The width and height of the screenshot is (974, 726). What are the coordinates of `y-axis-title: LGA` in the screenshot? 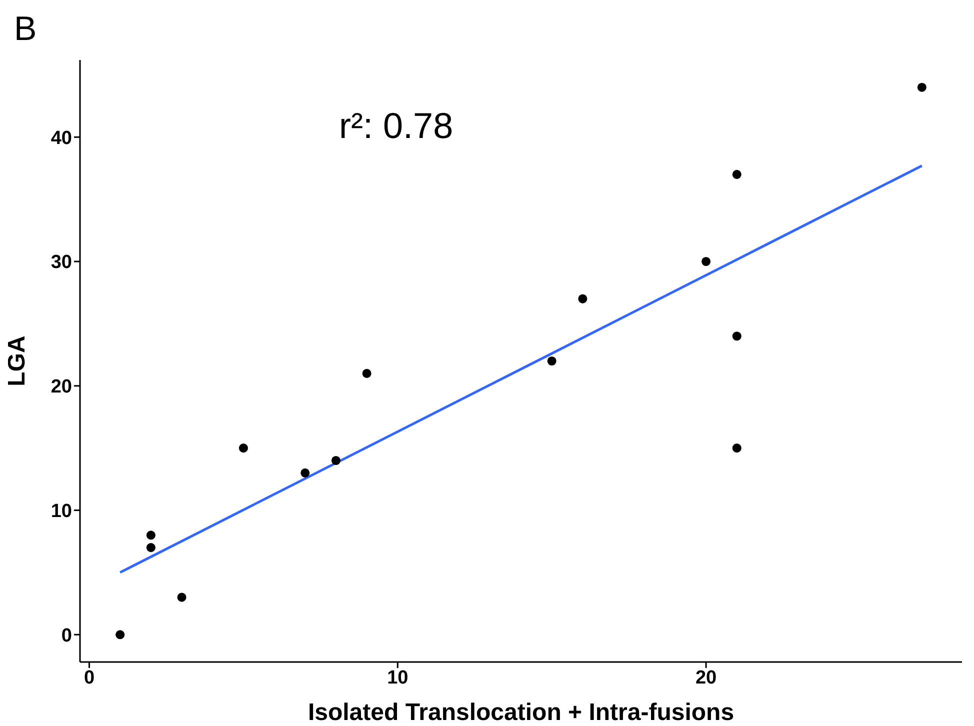 It's located at (17, 361).